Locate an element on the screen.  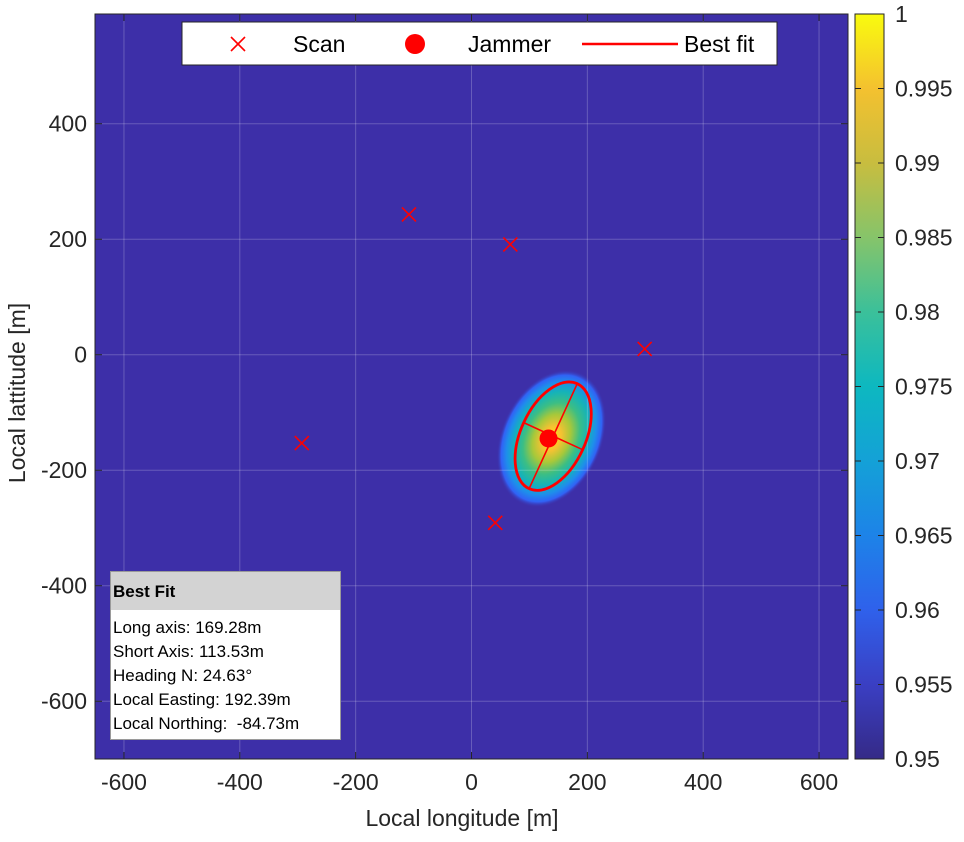
jammer-marker is located at coordinates (548, 438).